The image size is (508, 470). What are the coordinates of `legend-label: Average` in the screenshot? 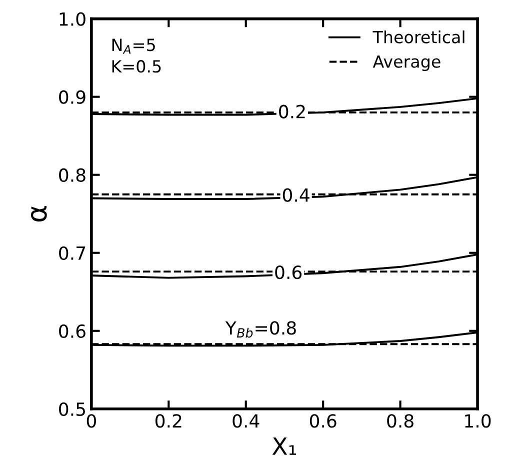 It's located at (406, 63).